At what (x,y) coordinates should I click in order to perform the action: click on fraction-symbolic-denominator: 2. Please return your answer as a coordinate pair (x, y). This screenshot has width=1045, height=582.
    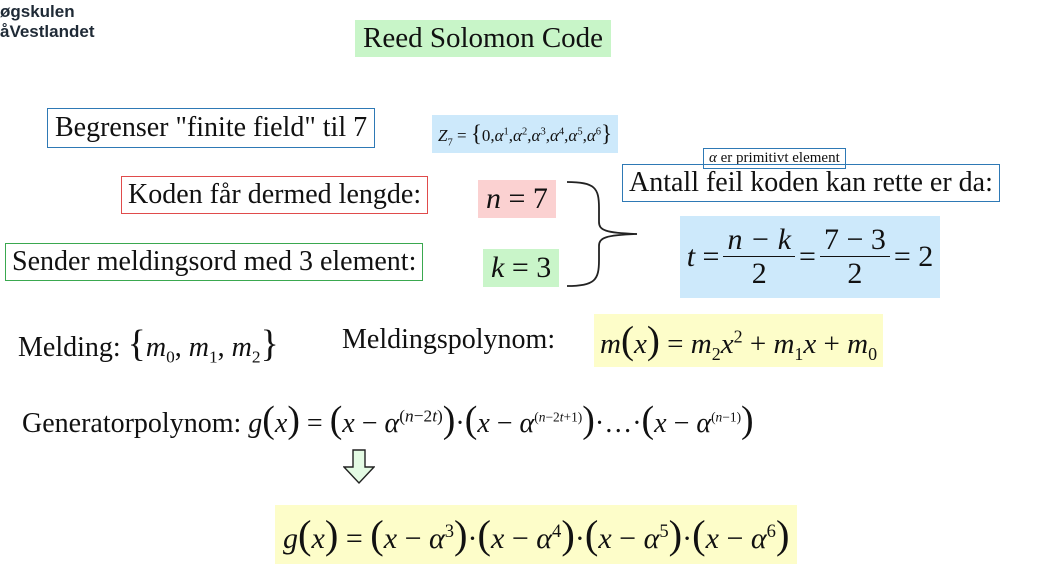
    Looking at the image, I should click on (759, 273).